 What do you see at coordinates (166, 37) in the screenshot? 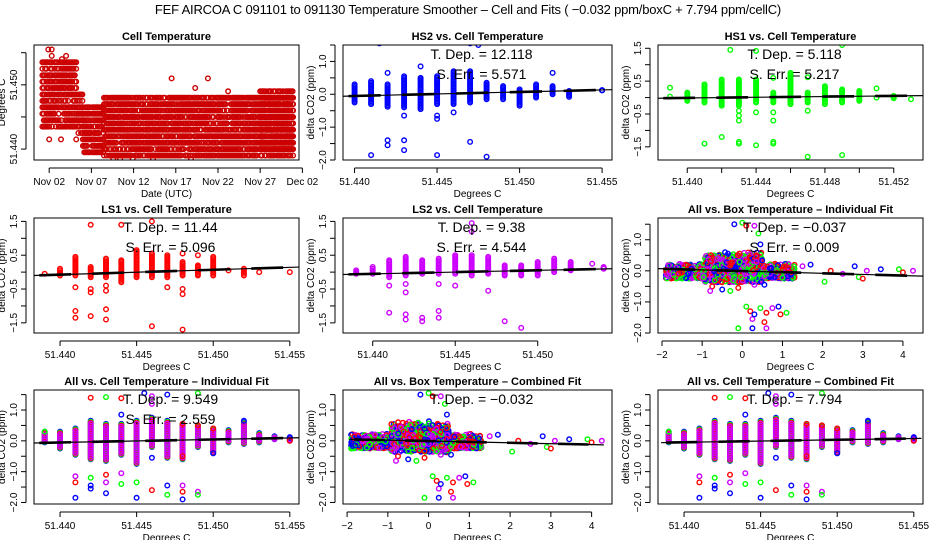
I see `panel-title: Cell Temperature` at bounding box center [166, 37].